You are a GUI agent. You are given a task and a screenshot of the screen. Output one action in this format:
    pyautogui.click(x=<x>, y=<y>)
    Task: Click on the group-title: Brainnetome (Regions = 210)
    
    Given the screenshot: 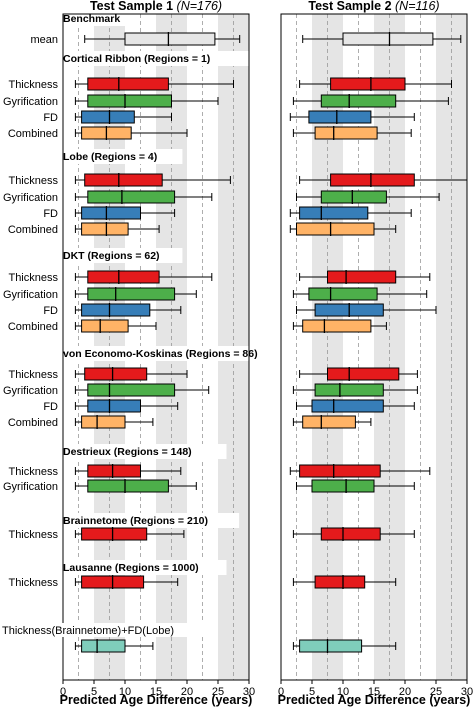 What is the action you would take?
    pyautogui.click(x=135, y=521)
    